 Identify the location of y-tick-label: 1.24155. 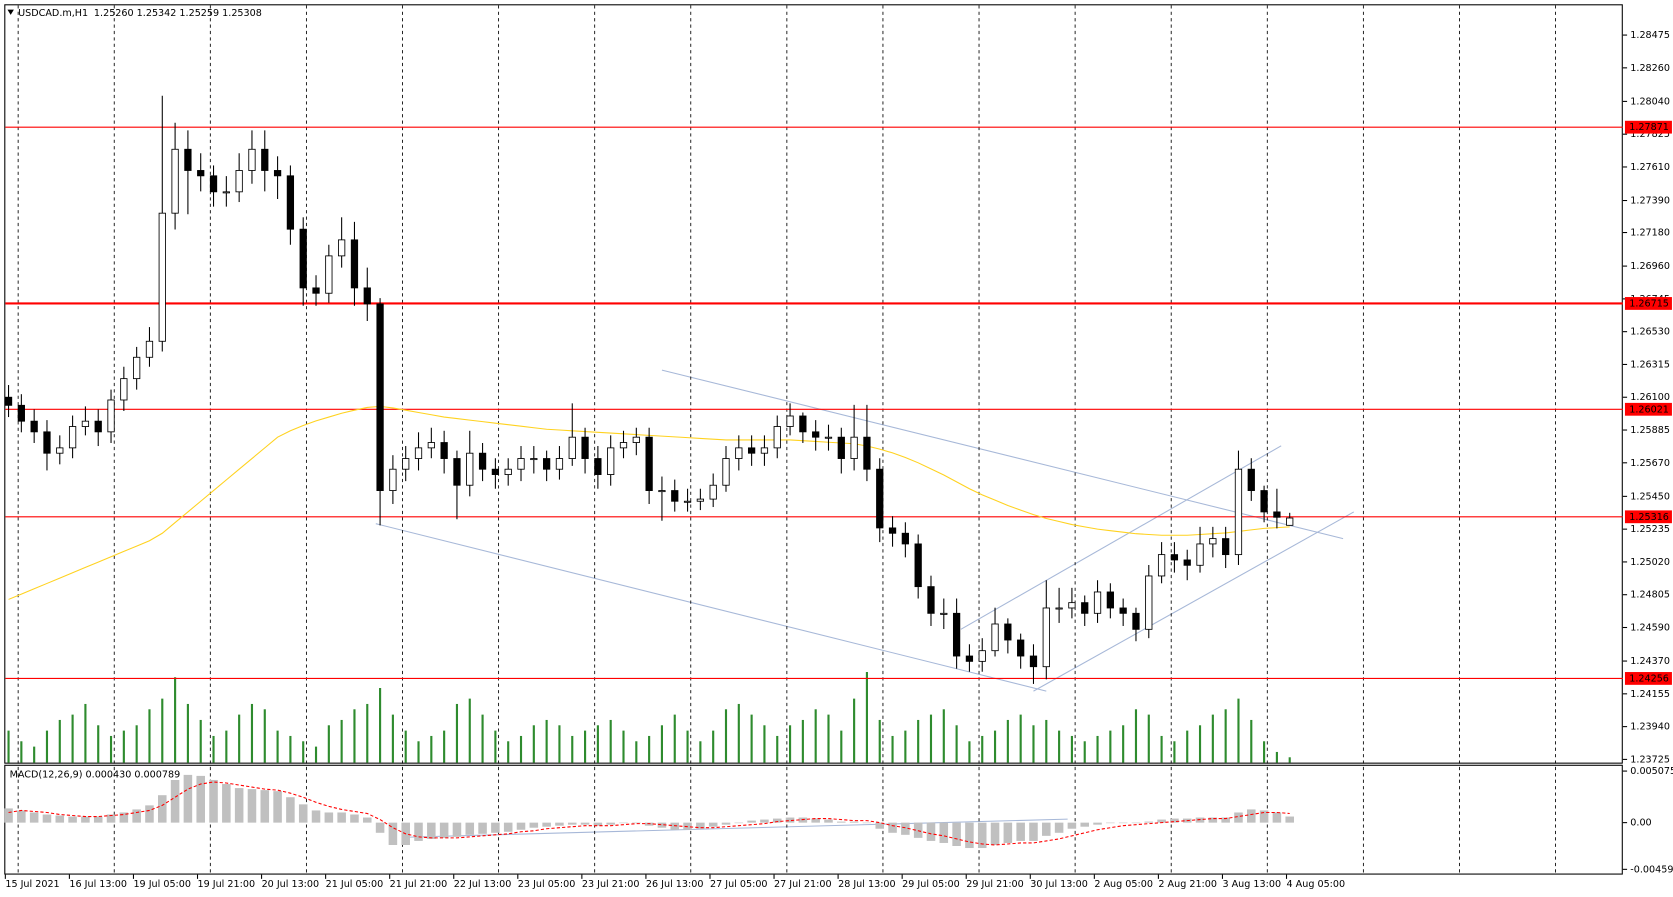
(1650, 694).